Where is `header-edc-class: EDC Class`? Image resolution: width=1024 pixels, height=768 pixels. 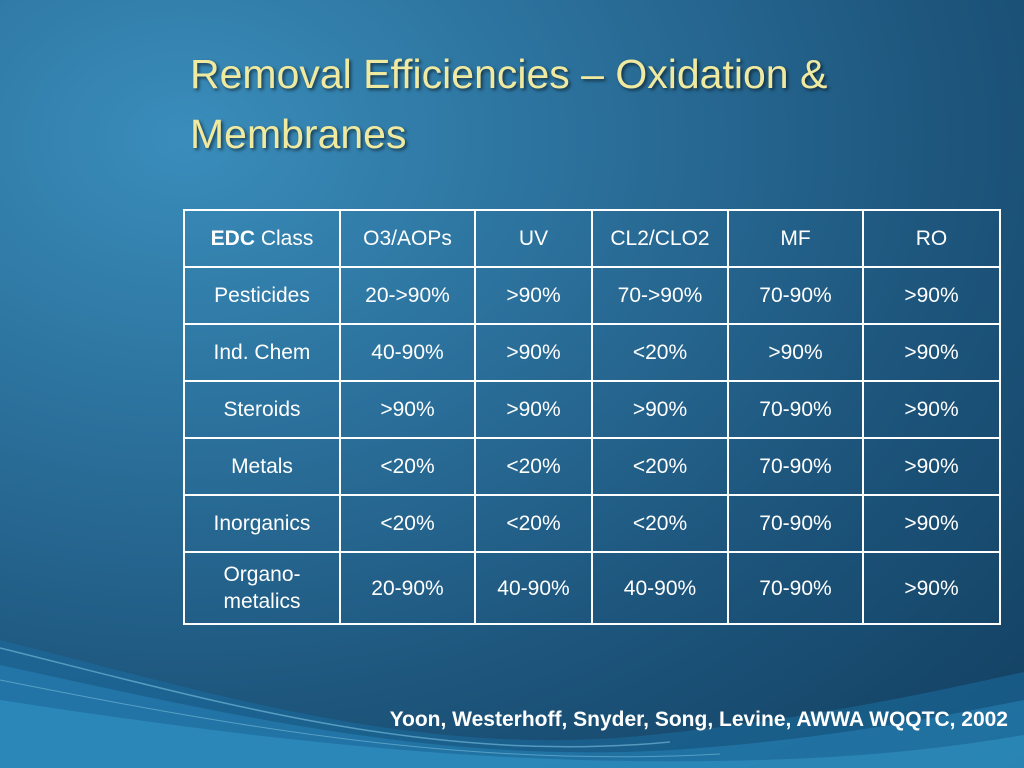
header-edc-class: EDC Class is located at coordinates (262, 238).